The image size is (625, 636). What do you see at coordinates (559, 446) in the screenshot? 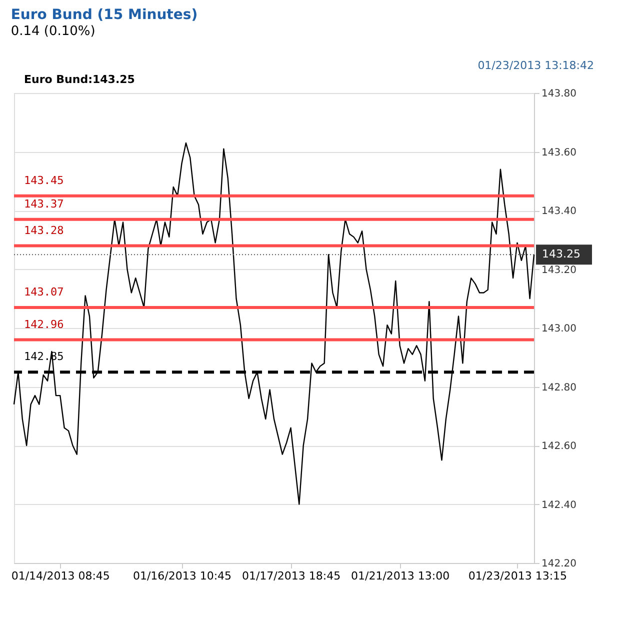
I see `y-tick-label: 142.60` at bounding box center [559, 446].